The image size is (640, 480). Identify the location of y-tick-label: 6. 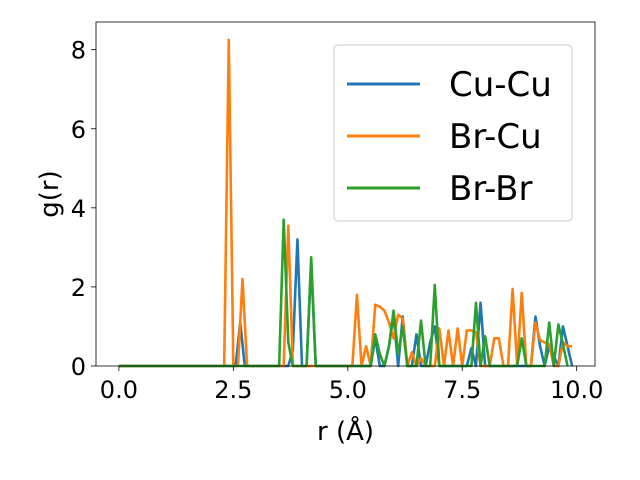
(78, 130).